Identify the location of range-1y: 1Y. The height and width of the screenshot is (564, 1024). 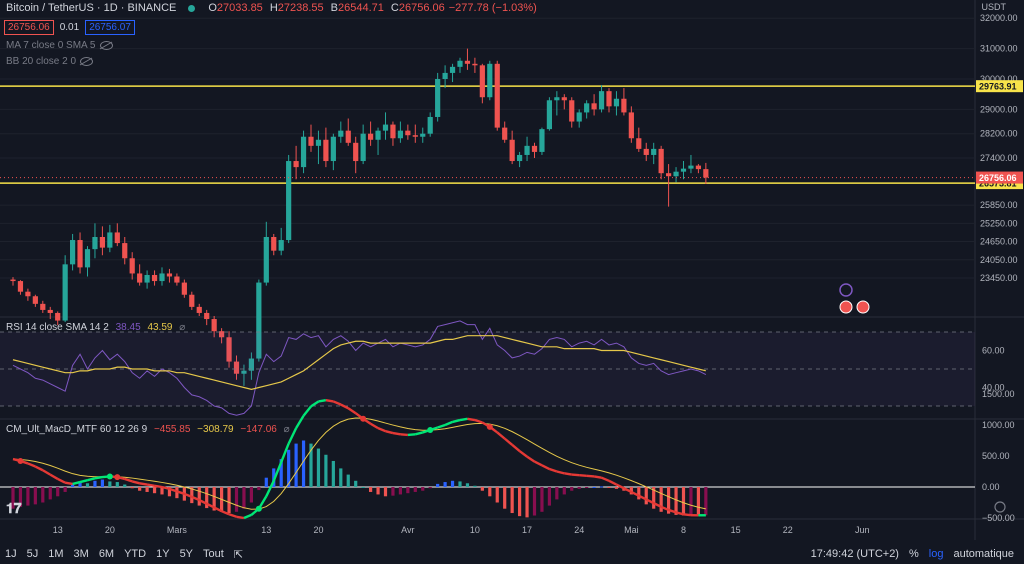
(163, 554).